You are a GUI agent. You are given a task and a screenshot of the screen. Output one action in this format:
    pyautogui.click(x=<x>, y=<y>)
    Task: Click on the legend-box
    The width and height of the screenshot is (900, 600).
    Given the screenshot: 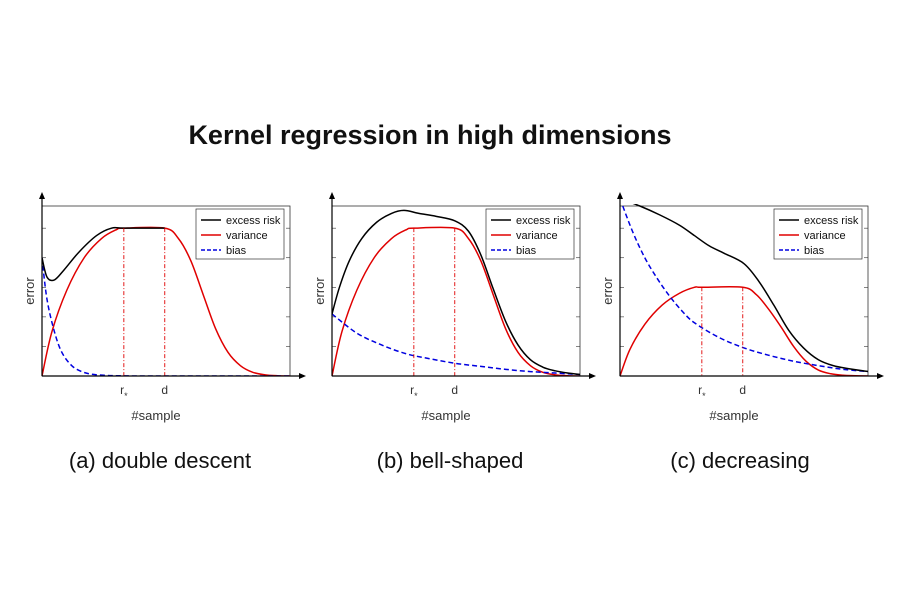 What is the action you would take?
    pyautogui.click(x=530, y=234)
    